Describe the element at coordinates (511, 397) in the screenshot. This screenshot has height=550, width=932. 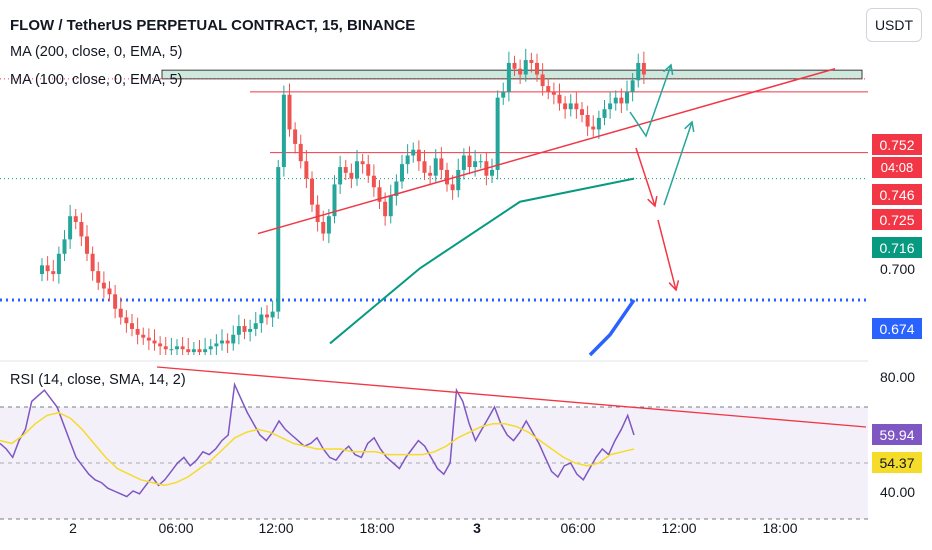
I see `rsi-descending-trendline` at that location.